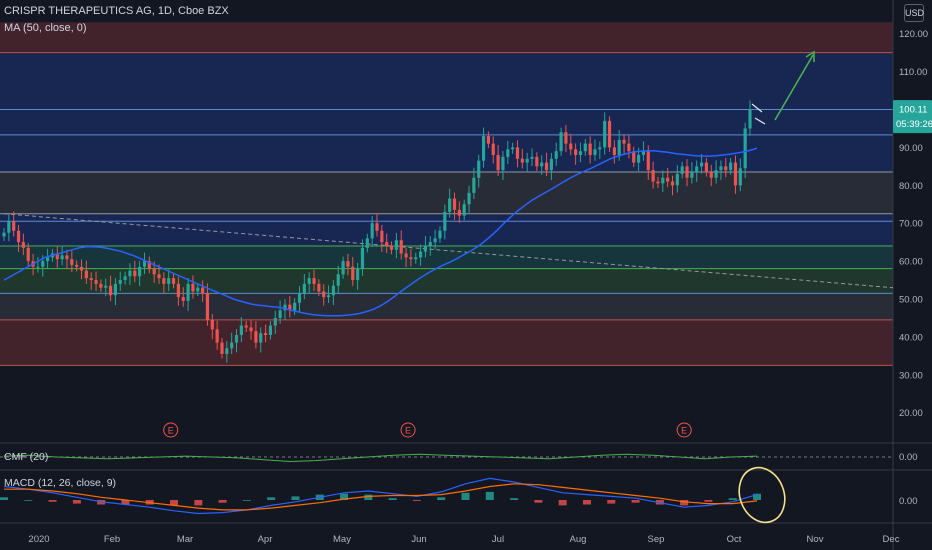 This screenshot has width=932, height=550. I want to click on earnings-marker-2: E, so click(684, 430).